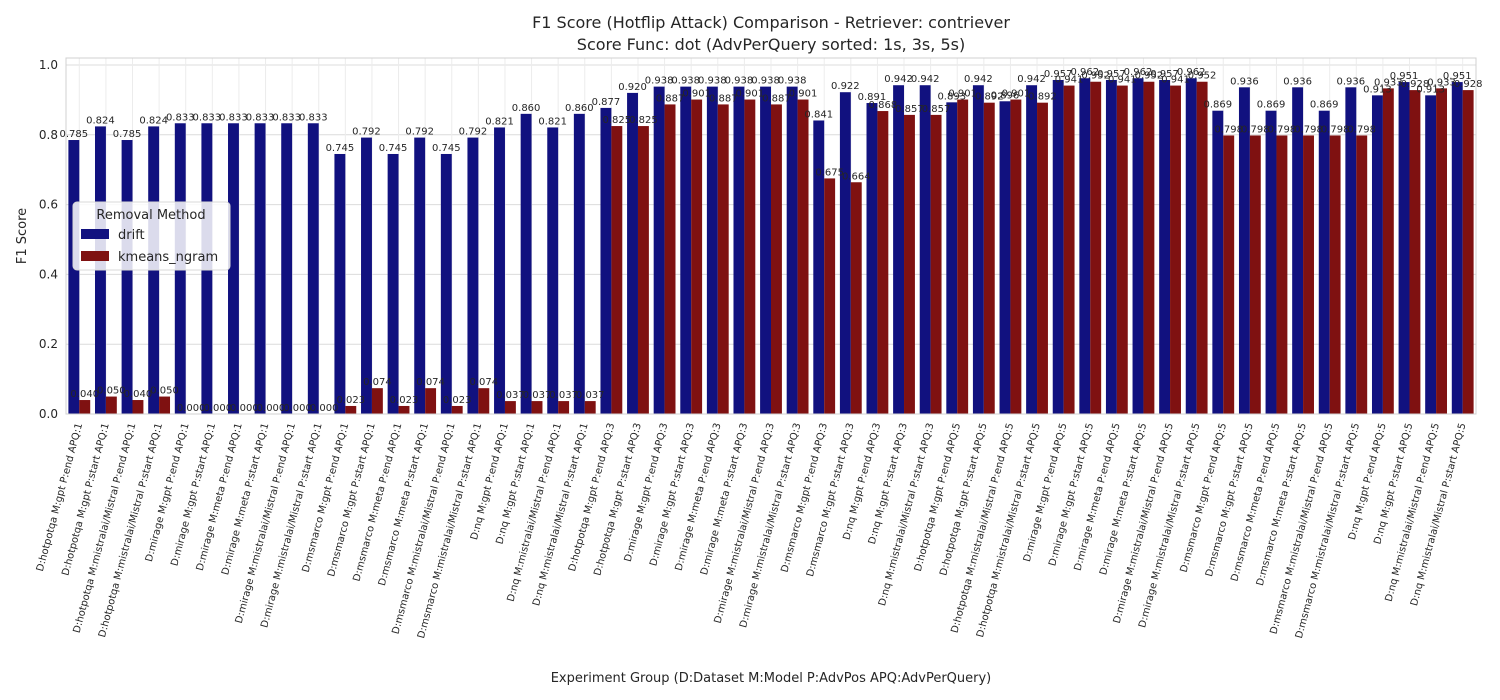 Image resolution: width=1500 pixels, height=700 pixels. I want to click on data-label-kmeans-ngram: 0.857, so click(909, 109).